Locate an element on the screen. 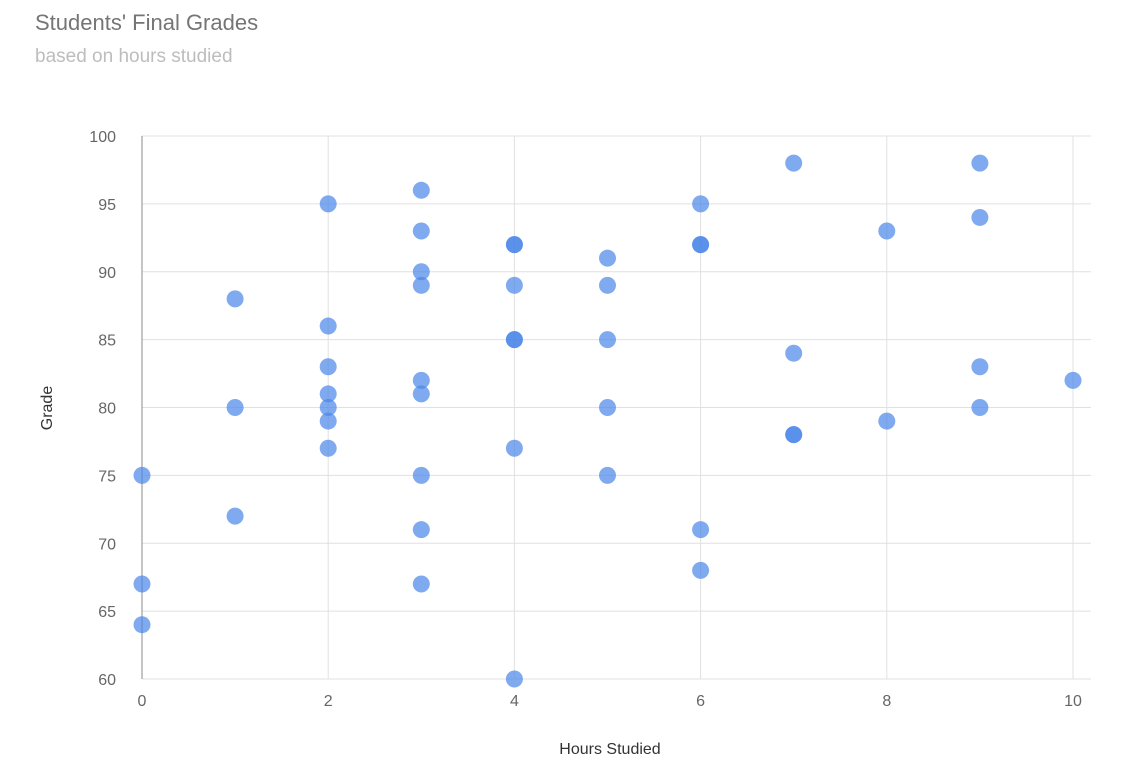 The height and width of the screenshot is (772, 1137). y-axis-title: Grade is located at coordinates (47, 408).